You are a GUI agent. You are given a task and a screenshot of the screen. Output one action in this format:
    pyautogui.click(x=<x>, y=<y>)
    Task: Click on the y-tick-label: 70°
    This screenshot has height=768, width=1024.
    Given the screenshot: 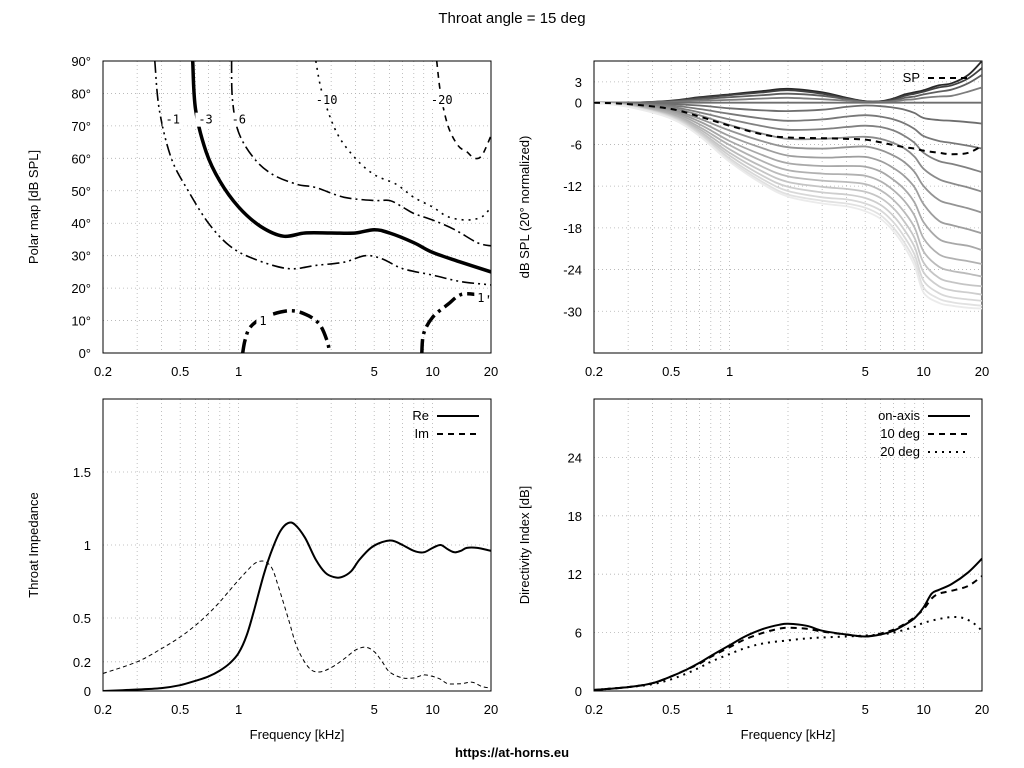 What is the action you would take?
    pyautogui.click(x=81, y=126)
    